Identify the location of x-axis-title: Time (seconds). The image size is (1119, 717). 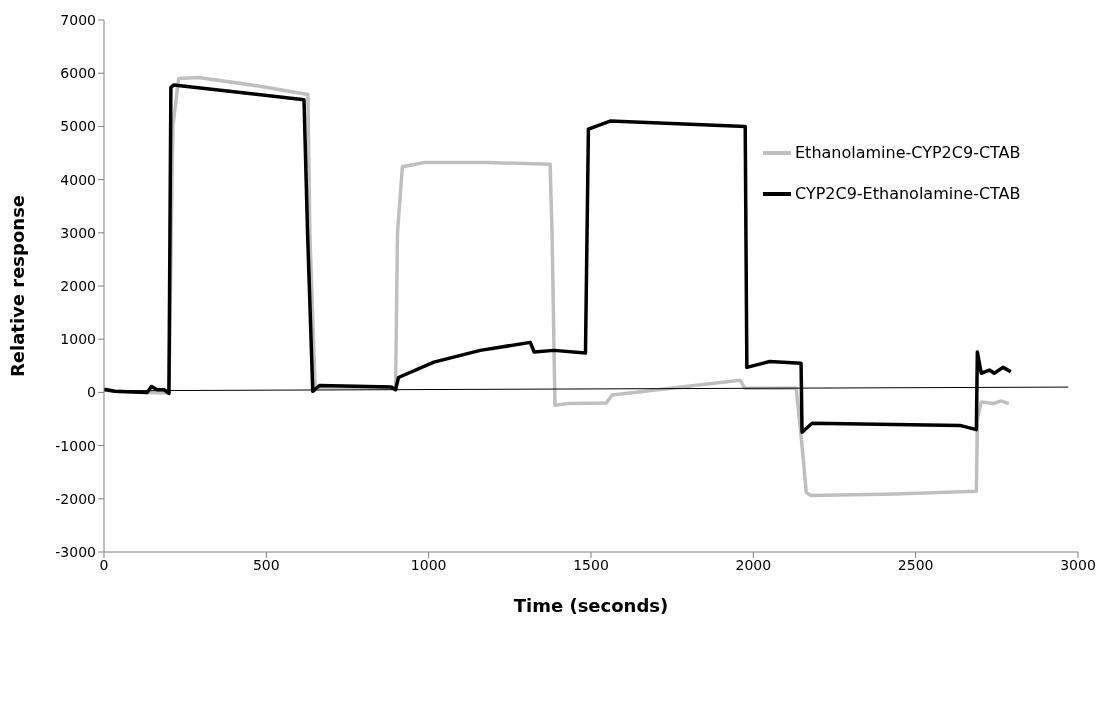
(591, 605).